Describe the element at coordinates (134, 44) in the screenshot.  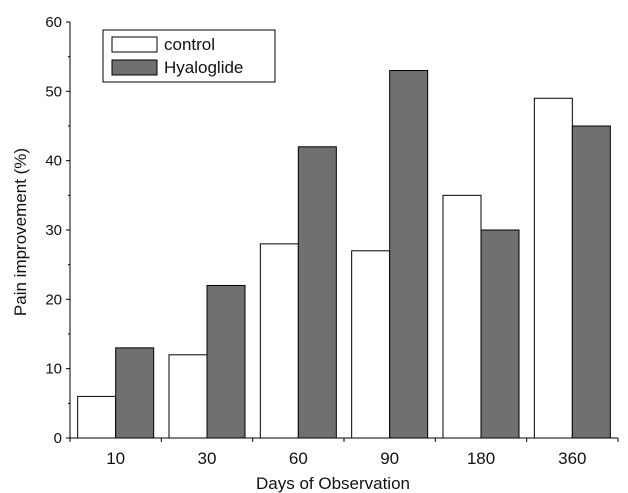
I see `legend-swatch-control` at that location.